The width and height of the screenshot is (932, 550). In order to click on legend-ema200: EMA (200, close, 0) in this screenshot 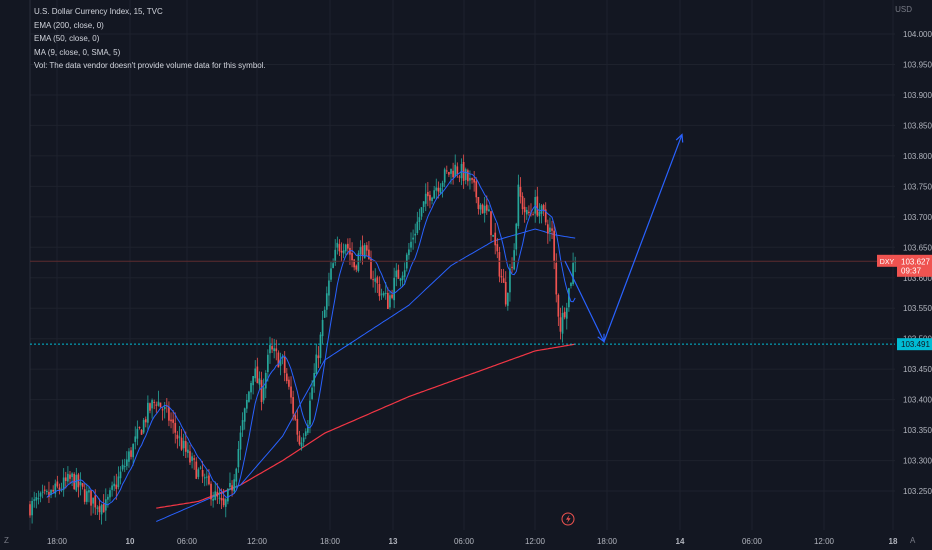, I will do `click(69, 25)`.